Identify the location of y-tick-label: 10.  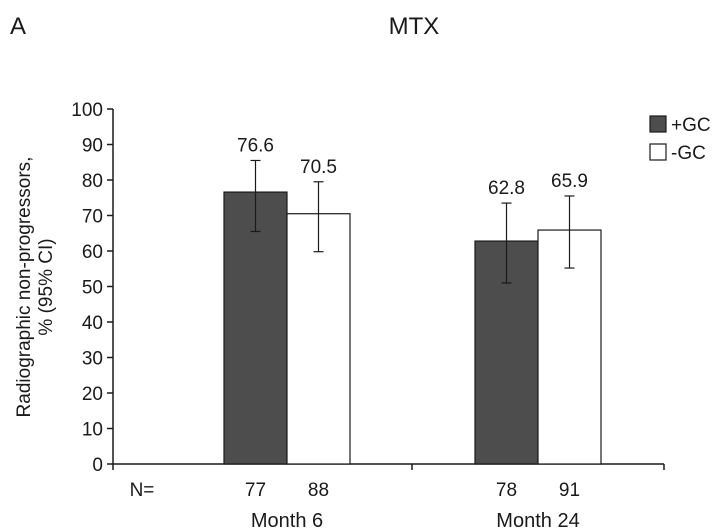
(92, 430).